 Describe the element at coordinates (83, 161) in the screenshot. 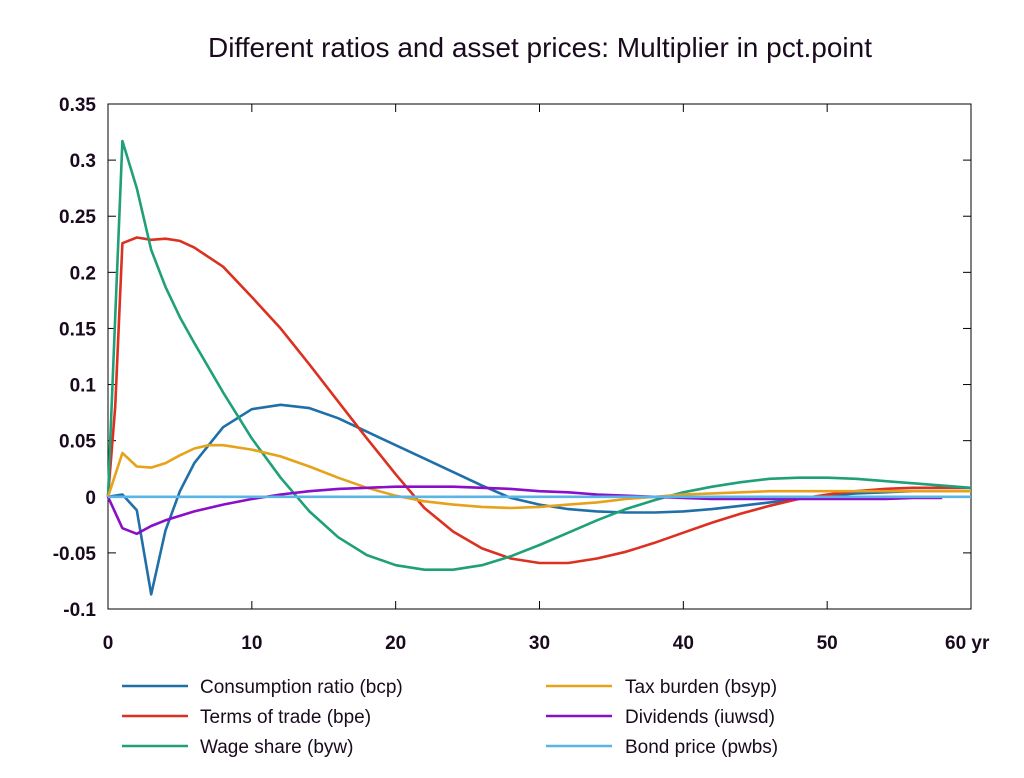

I see `y-tick-label: 0.3` at that location.